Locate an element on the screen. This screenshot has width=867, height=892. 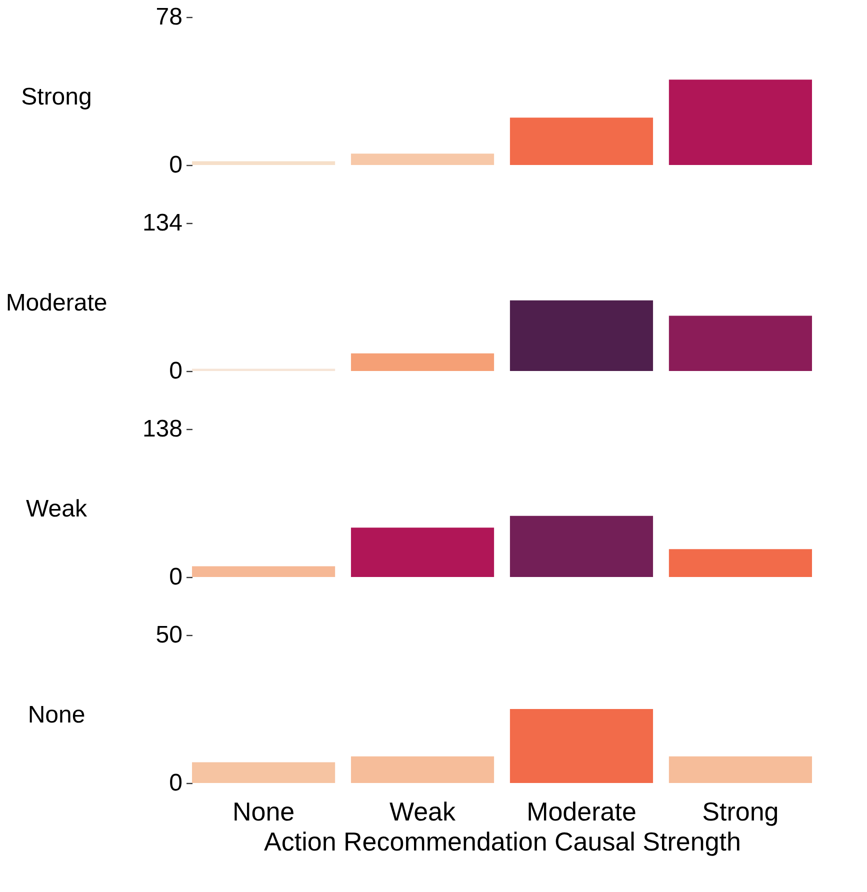
x-tick-label: None is located at coordinates (263, 811).